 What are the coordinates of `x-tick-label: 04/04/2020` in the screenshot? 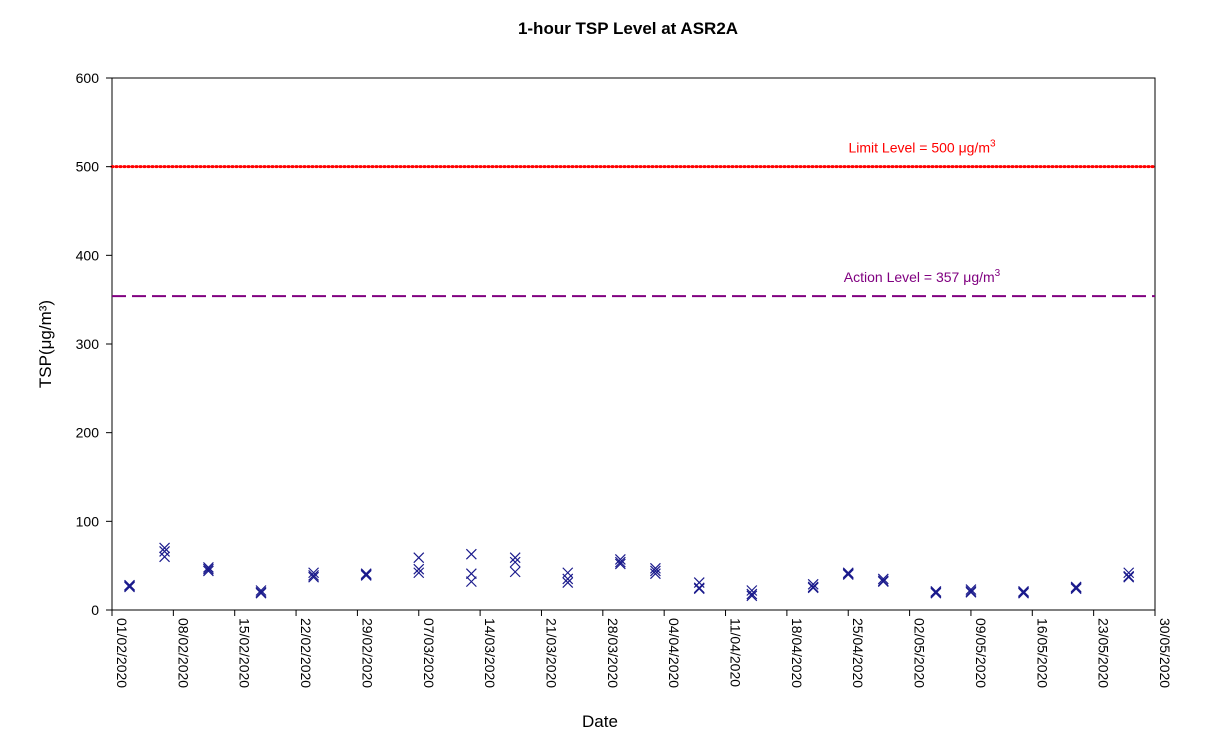 It's located at (674, 653).